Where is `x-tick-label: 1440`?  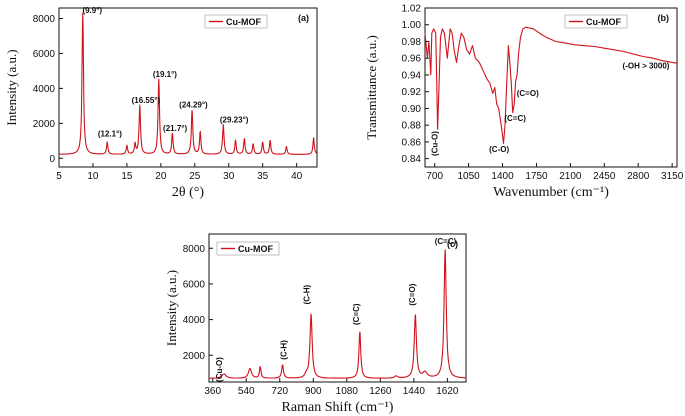
x-tick-label: 1440 is located at coordinates (414, 391).